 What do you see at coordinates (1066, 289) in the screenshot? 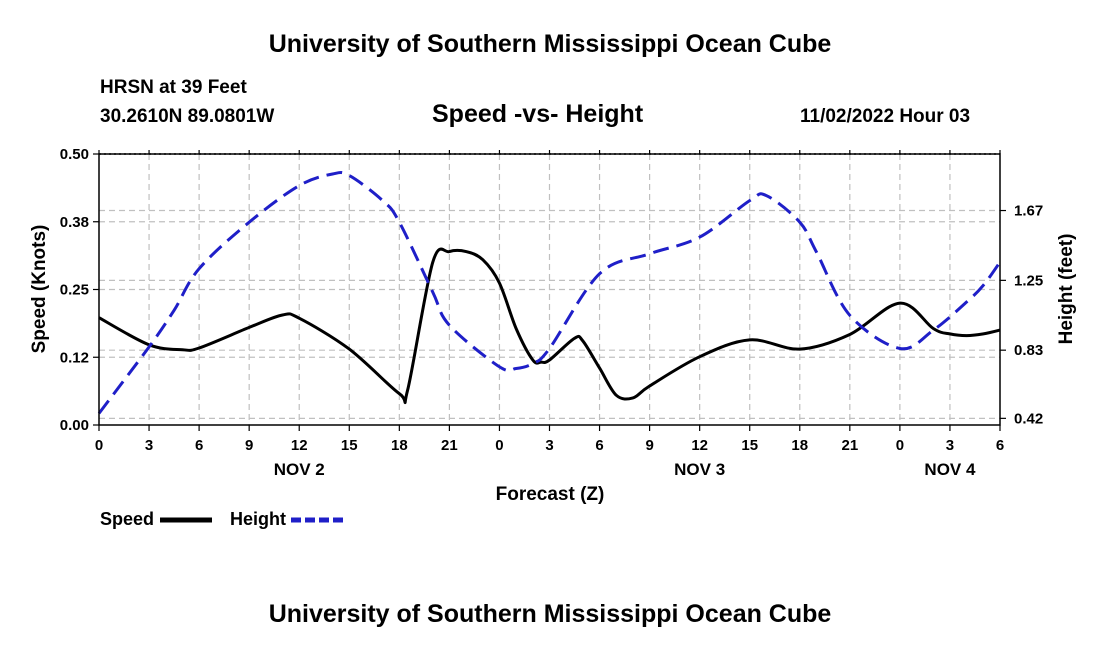
I see `right-y-axis-label: Height (feet)` at bounding box center [1066, 289].